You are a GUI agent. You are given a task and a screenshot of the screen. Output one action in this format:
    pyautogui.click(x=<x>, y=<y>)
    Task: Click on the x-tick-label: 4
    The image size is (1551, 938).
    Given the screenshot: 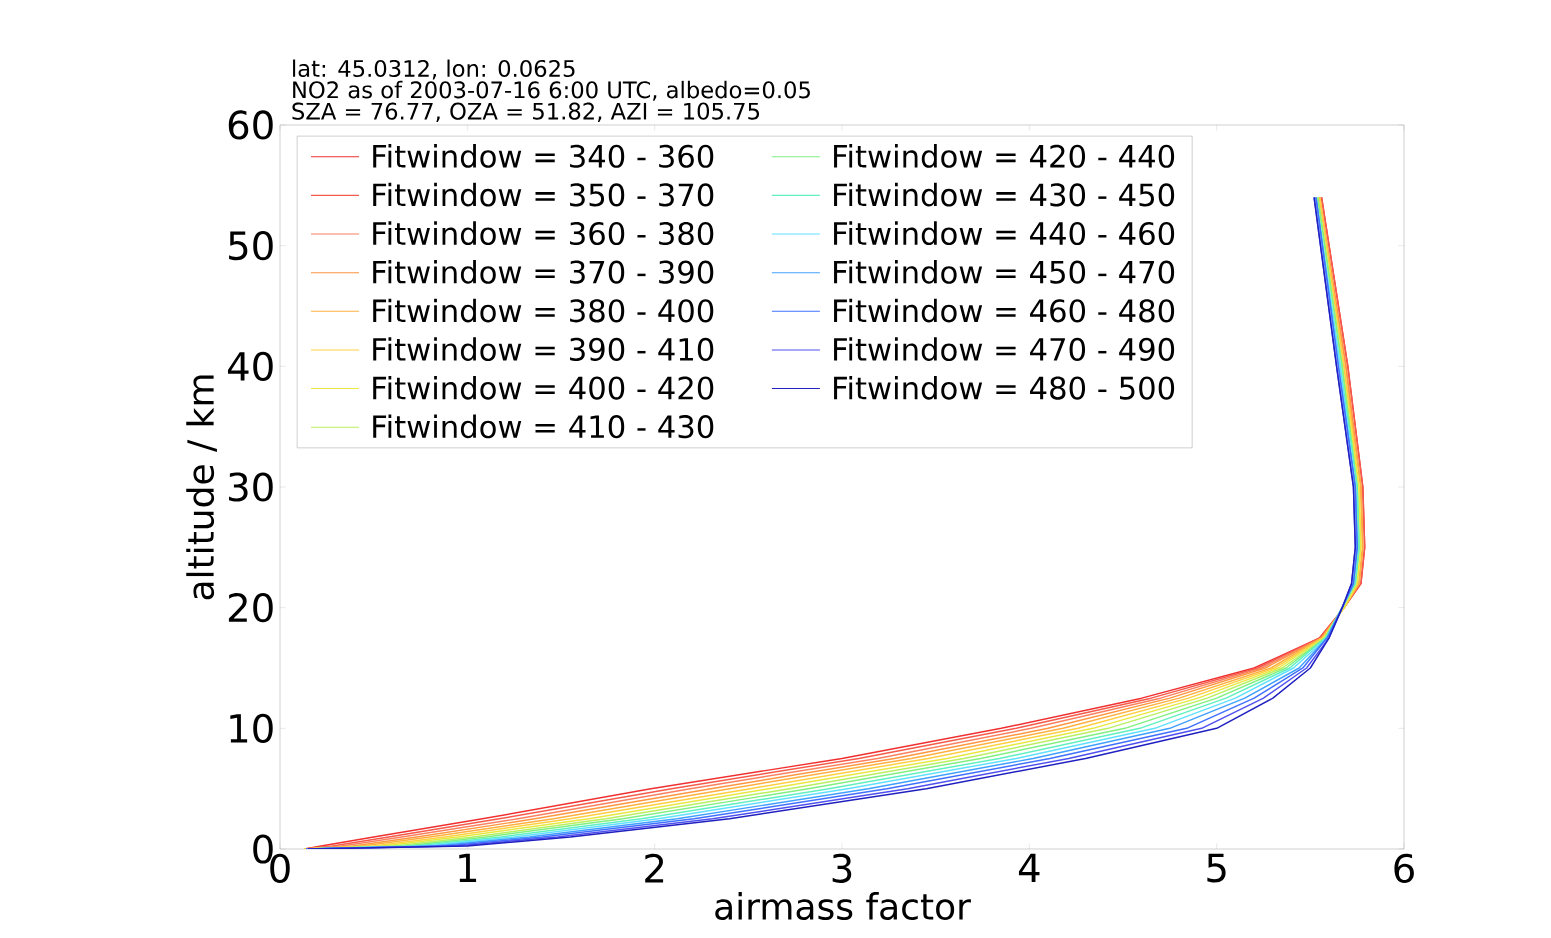 What is the action you would take?
    pyautogui.click(x=1029, y=867)
    